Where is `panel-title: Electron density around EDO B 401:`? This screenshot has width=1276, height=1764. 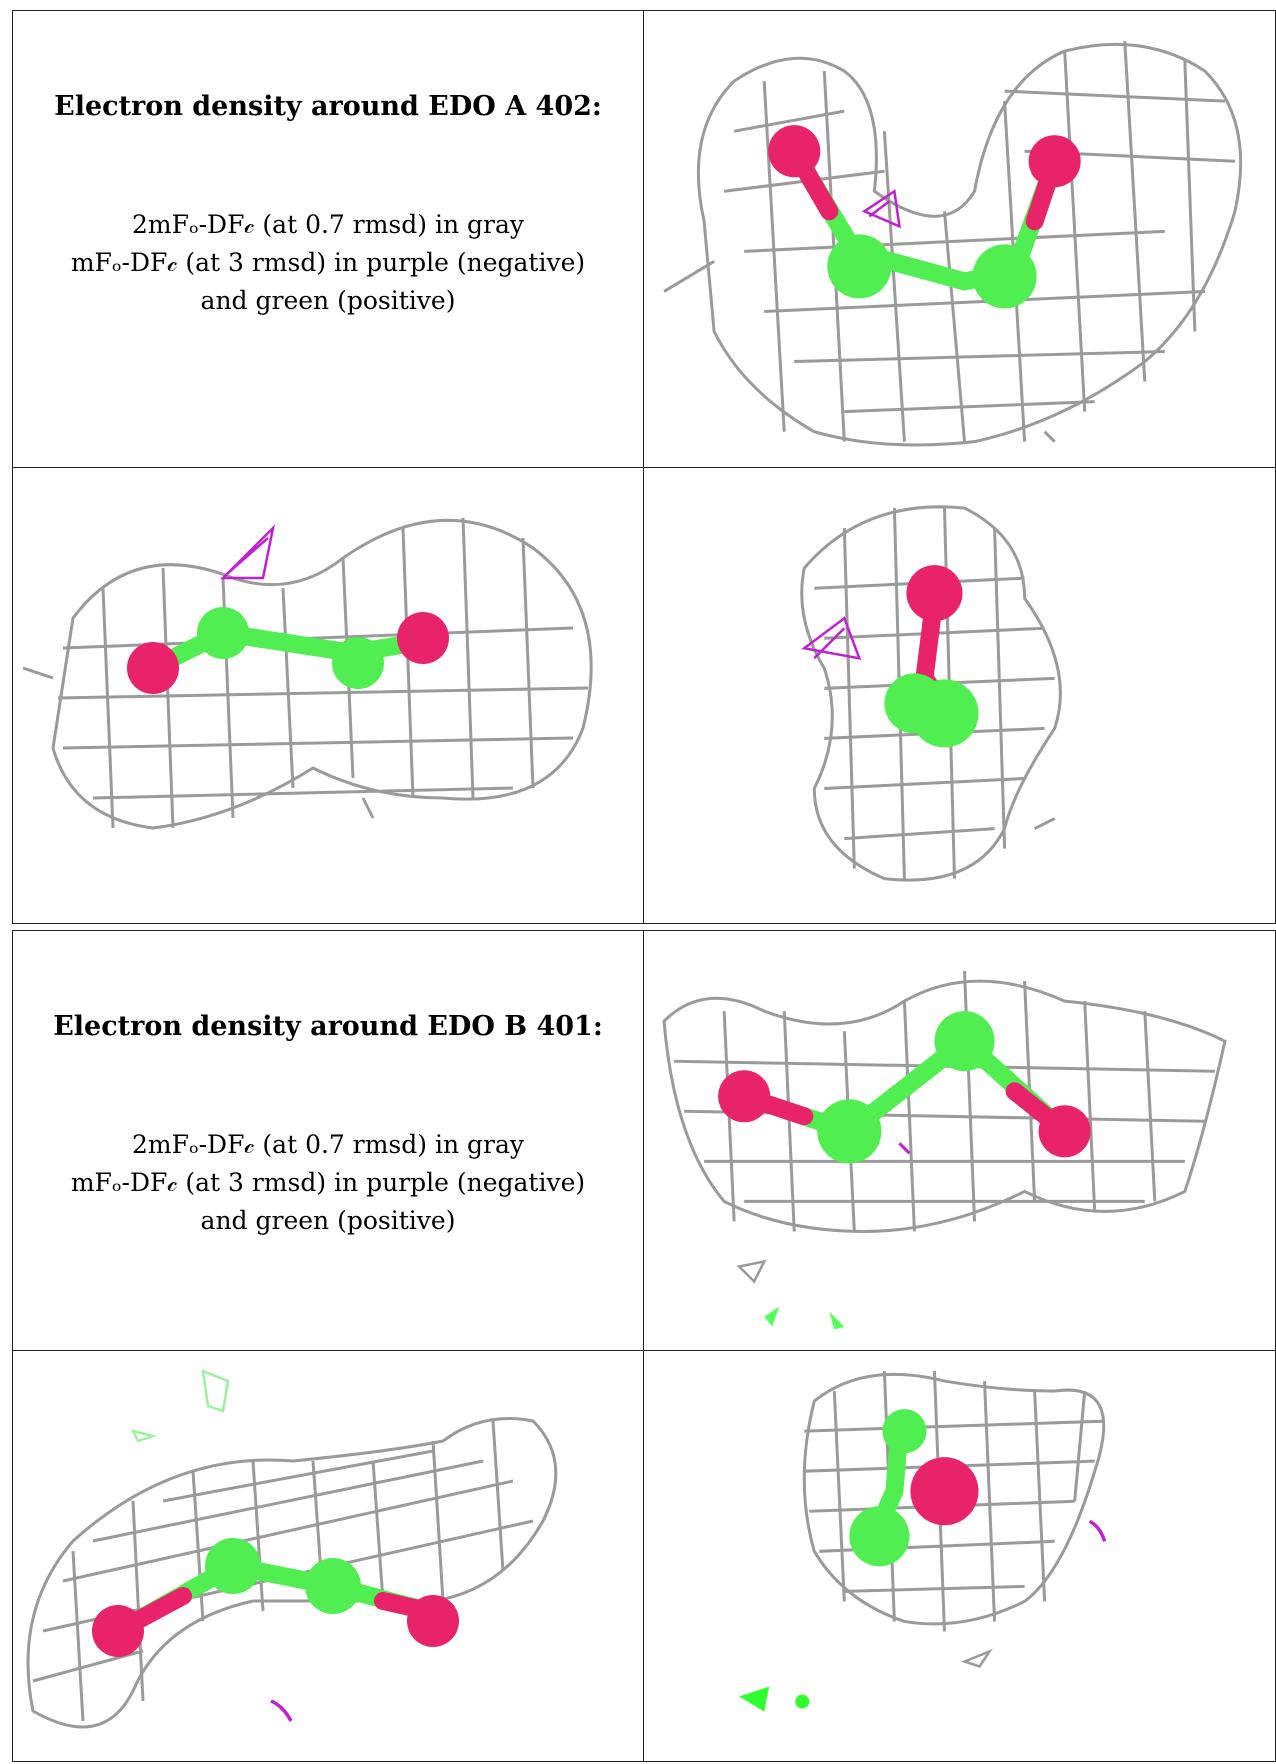
panel-title: Electron density around EDO B 401: is located at coordinates (328, 1026).